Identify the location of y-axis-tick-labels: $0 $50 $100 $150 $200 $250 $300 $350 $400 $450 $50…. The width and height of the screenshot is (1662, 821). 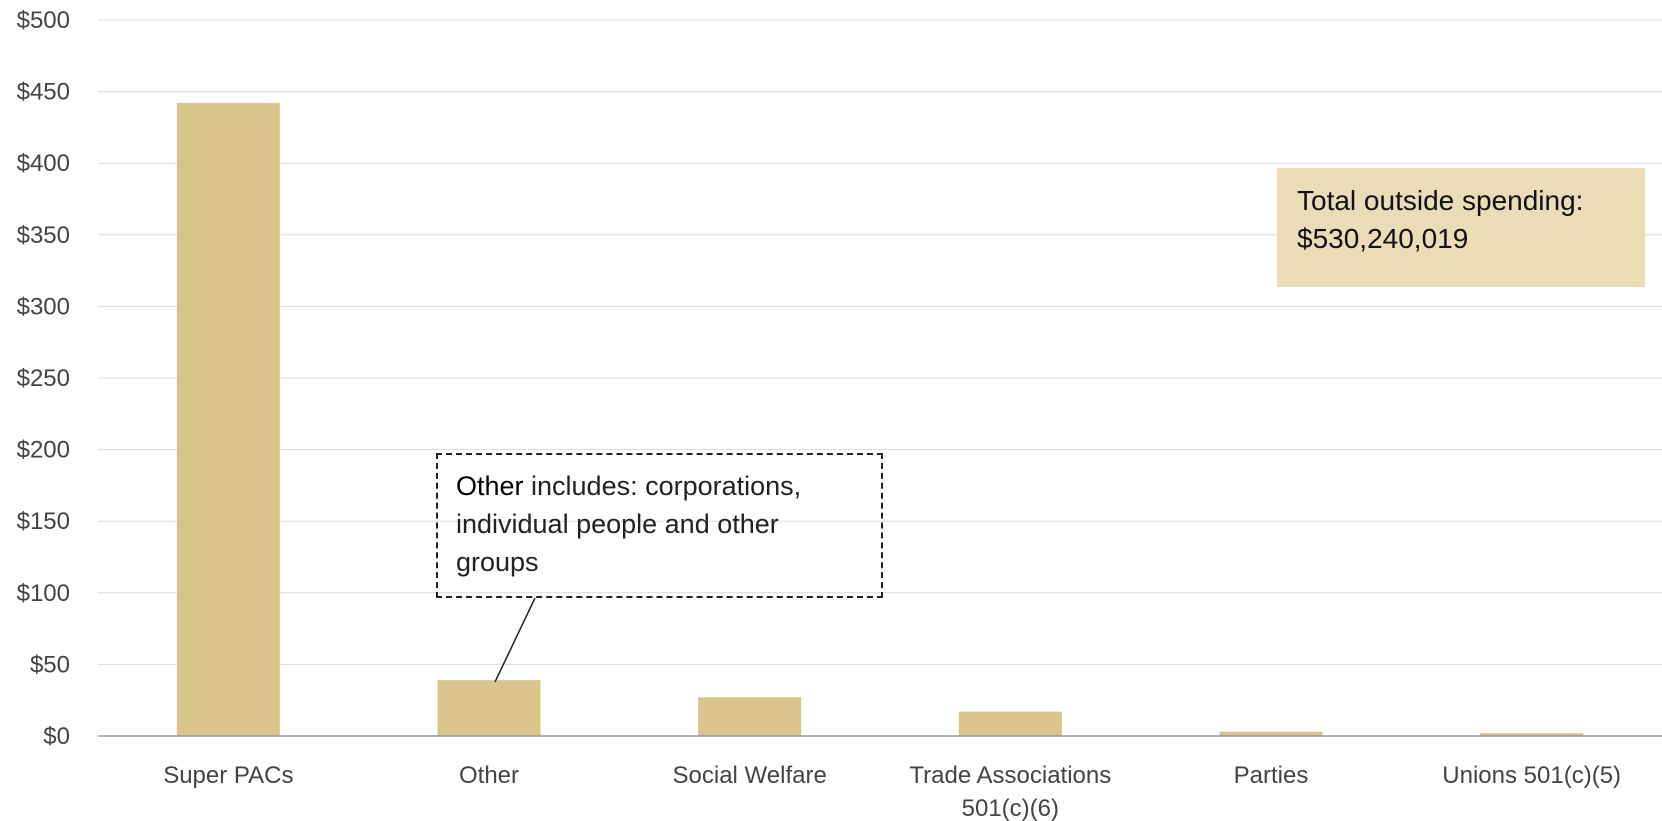
(43, 378).